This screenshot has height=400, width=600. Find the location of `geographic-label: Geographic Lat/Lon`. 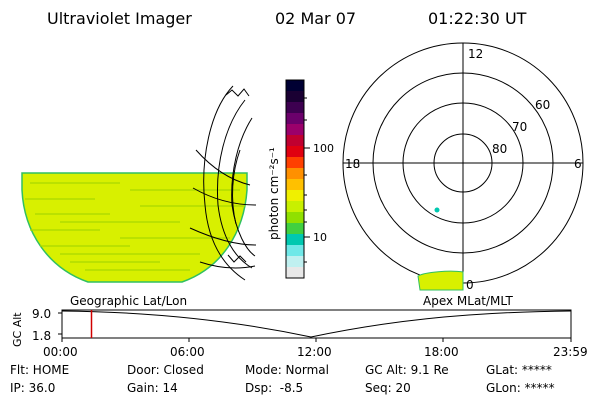

geographic-label: Geographic Lat/Lon is located at coordinates (129, 301).